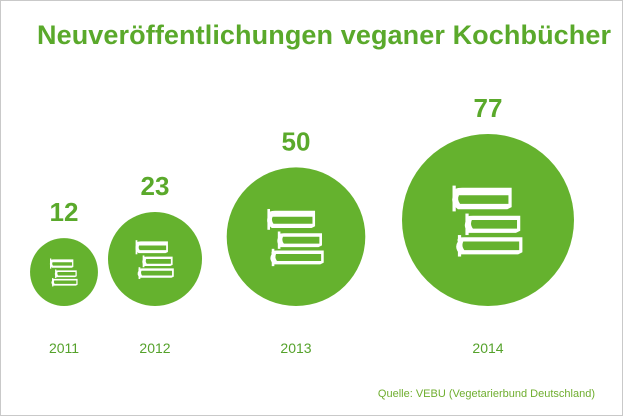 This screenshot has width=623, height=417. Describe the element at coordinates (155, 186) in the screenshot. I see `value-label: 23` at that location.